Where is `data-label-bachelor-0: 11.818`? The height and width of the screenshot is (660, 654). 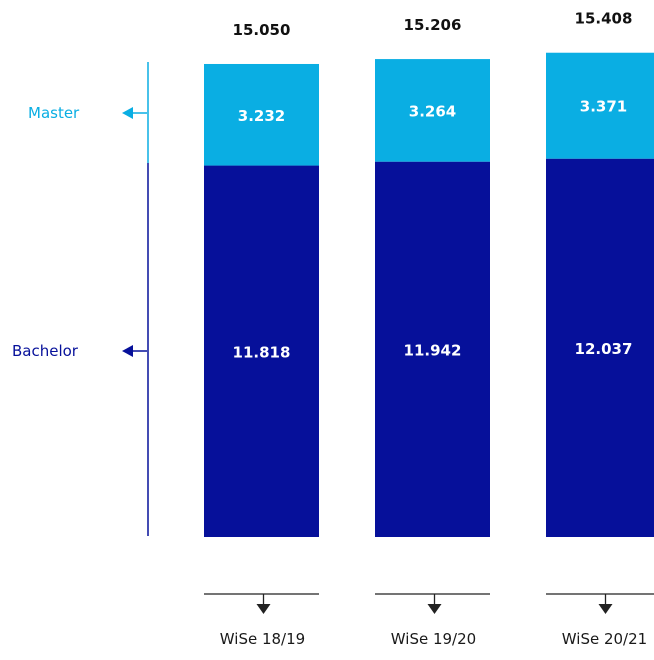 data-label-bachelor-0: 11.818 is located at coordinates (262, 352).